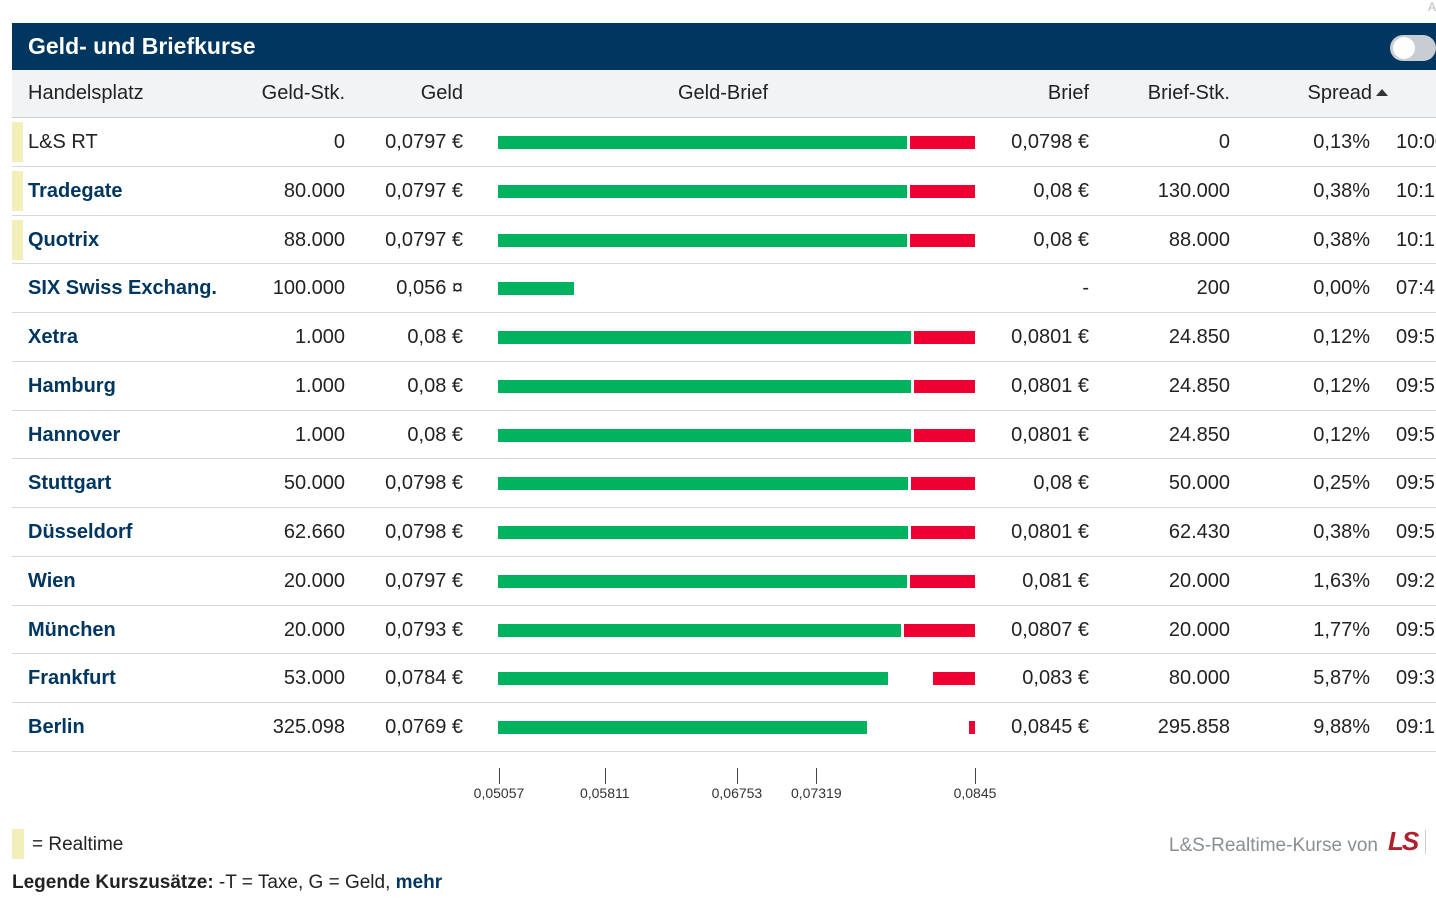 This screenshot has width=1436, height=908. I want to click on bid-size: 325.098, so click(308, 727).